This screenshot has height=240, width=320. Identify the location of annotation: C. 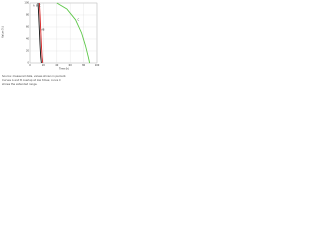
(40, 6).